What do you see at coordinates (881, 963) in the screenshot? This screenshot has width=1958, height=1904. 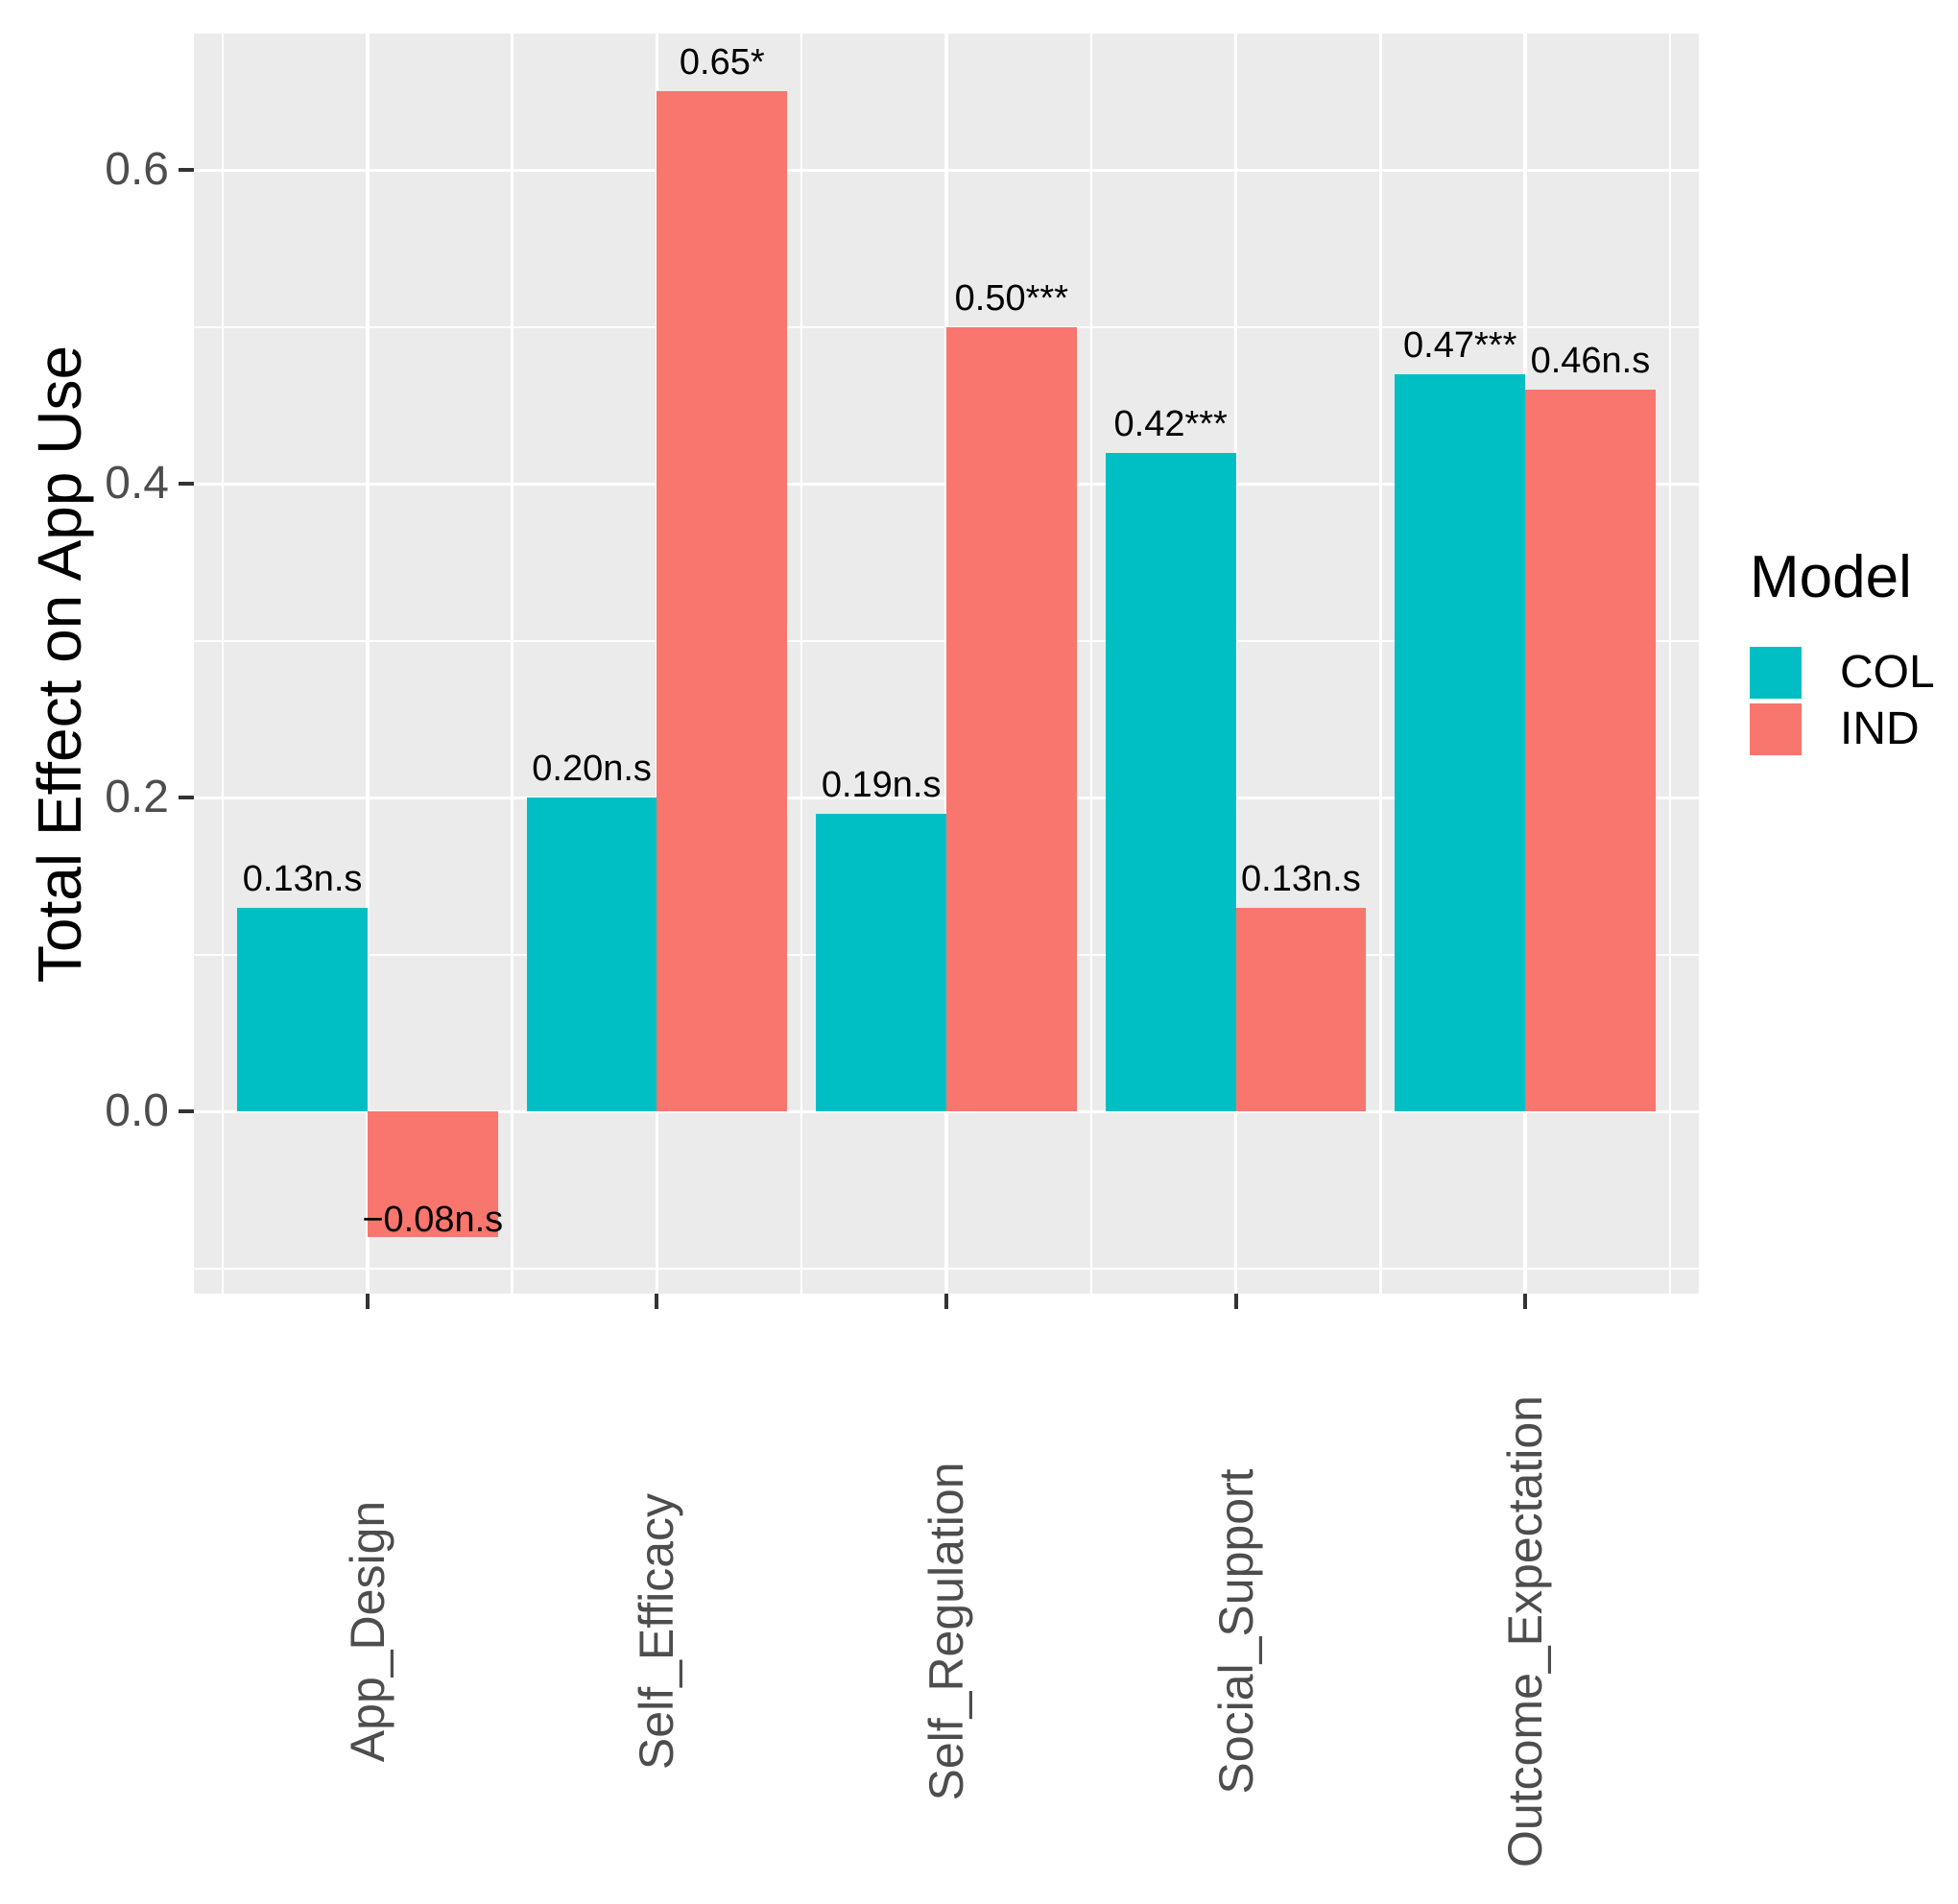 I see `bar-COL-Self_Regulation` at bounding box center [881, 963].